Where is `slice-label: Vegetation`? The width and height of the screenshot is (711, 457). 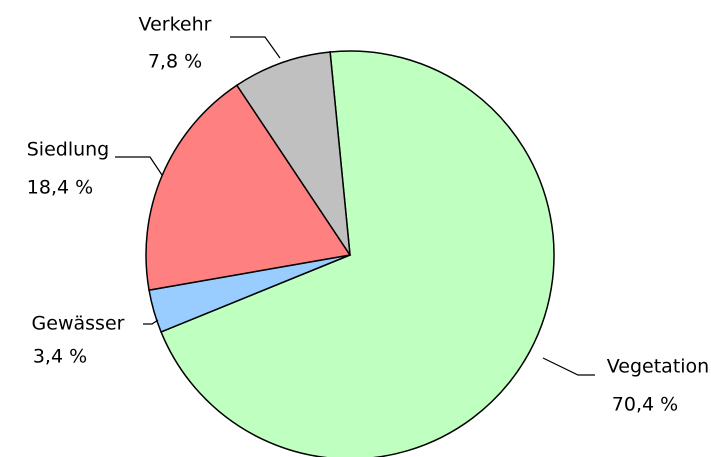
slice-label: Vegetation is located at coordinates (658, 367).